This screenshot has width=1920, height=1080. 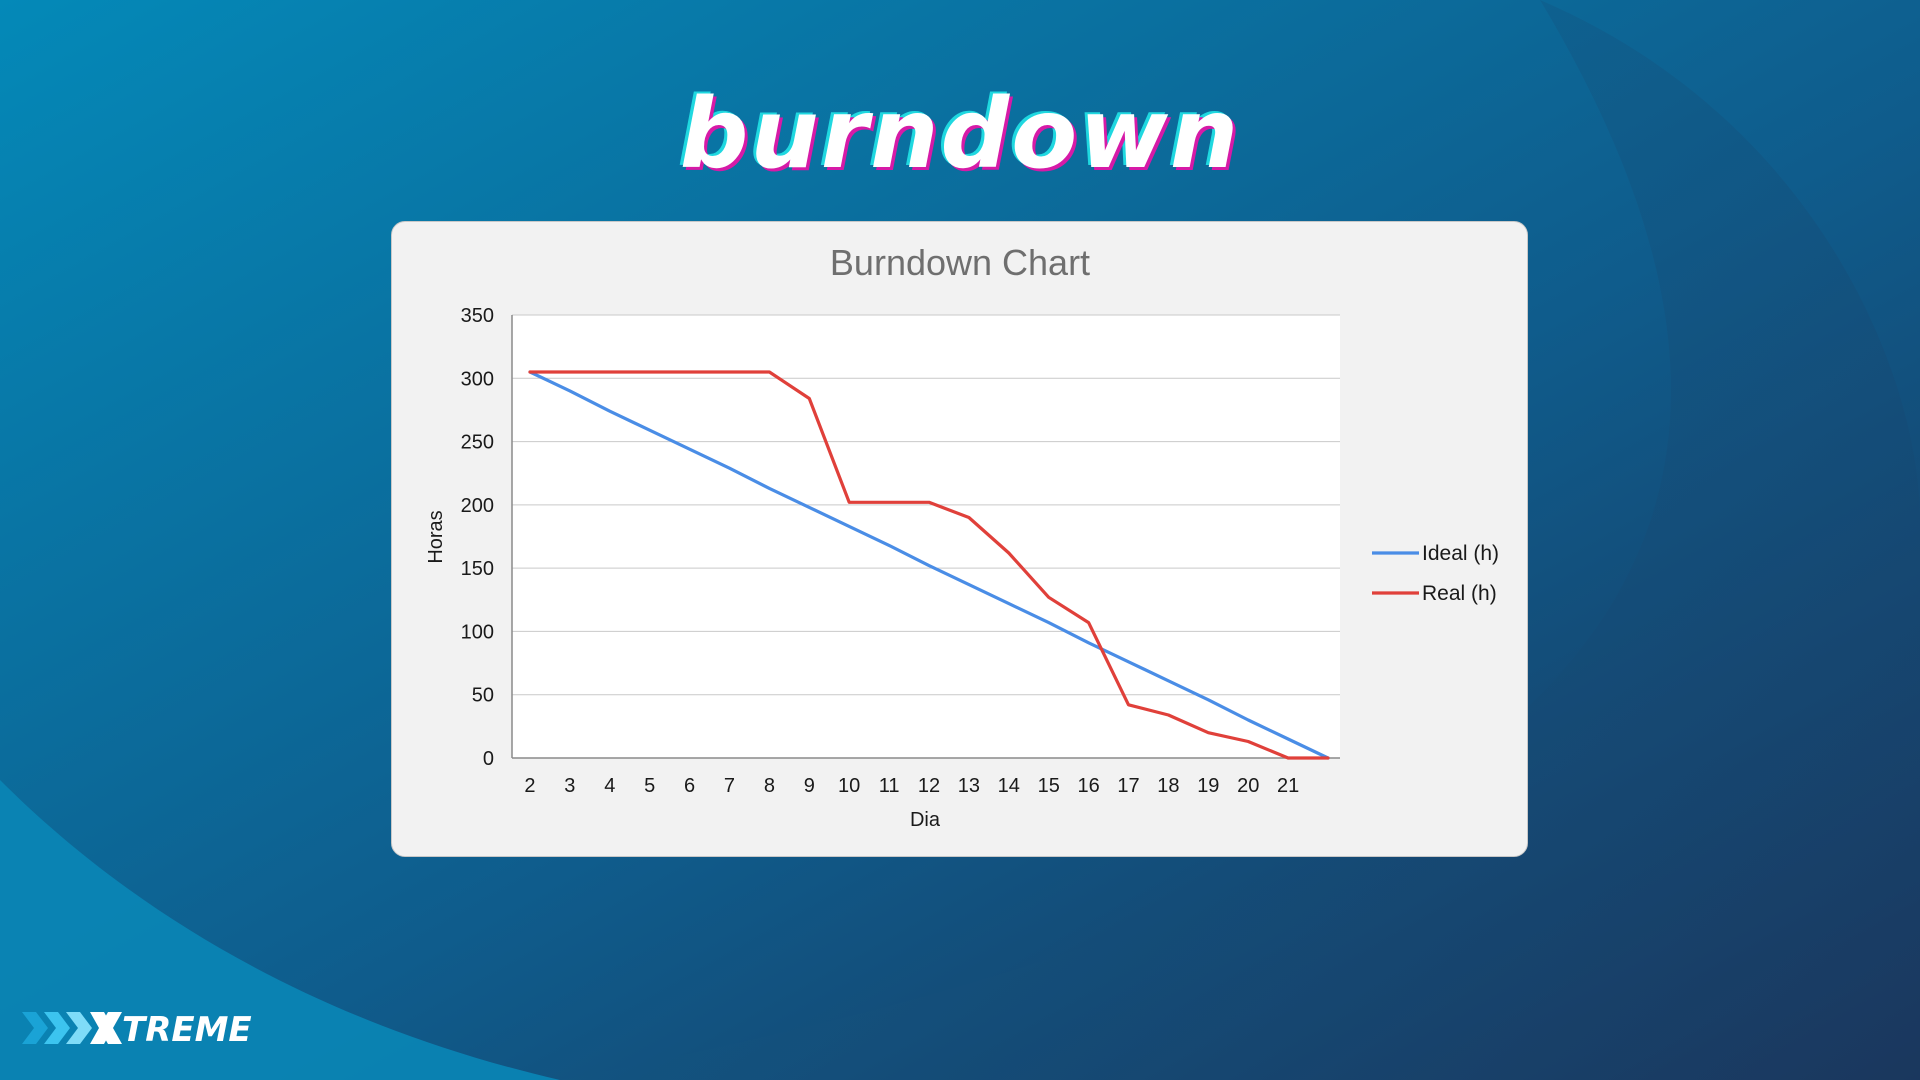 What do you see at coordinates (1128, 786) in the screenshot?
I see `x-tick-label: 17` at bounding box center [1128, 786].